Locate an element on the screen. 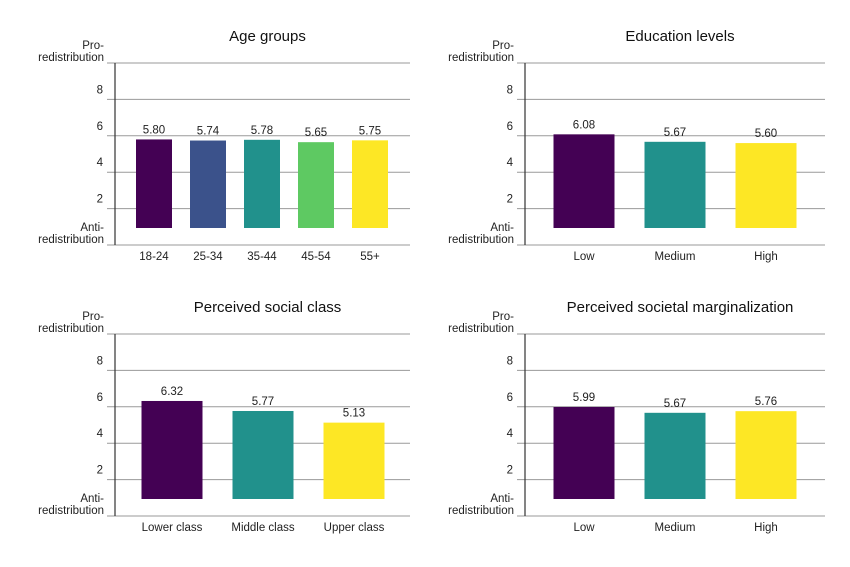 Image resolution: width=850 pixels, height=567 pixels. chart-title: Perceived societal marginalization is located at coordinates (680, 307).